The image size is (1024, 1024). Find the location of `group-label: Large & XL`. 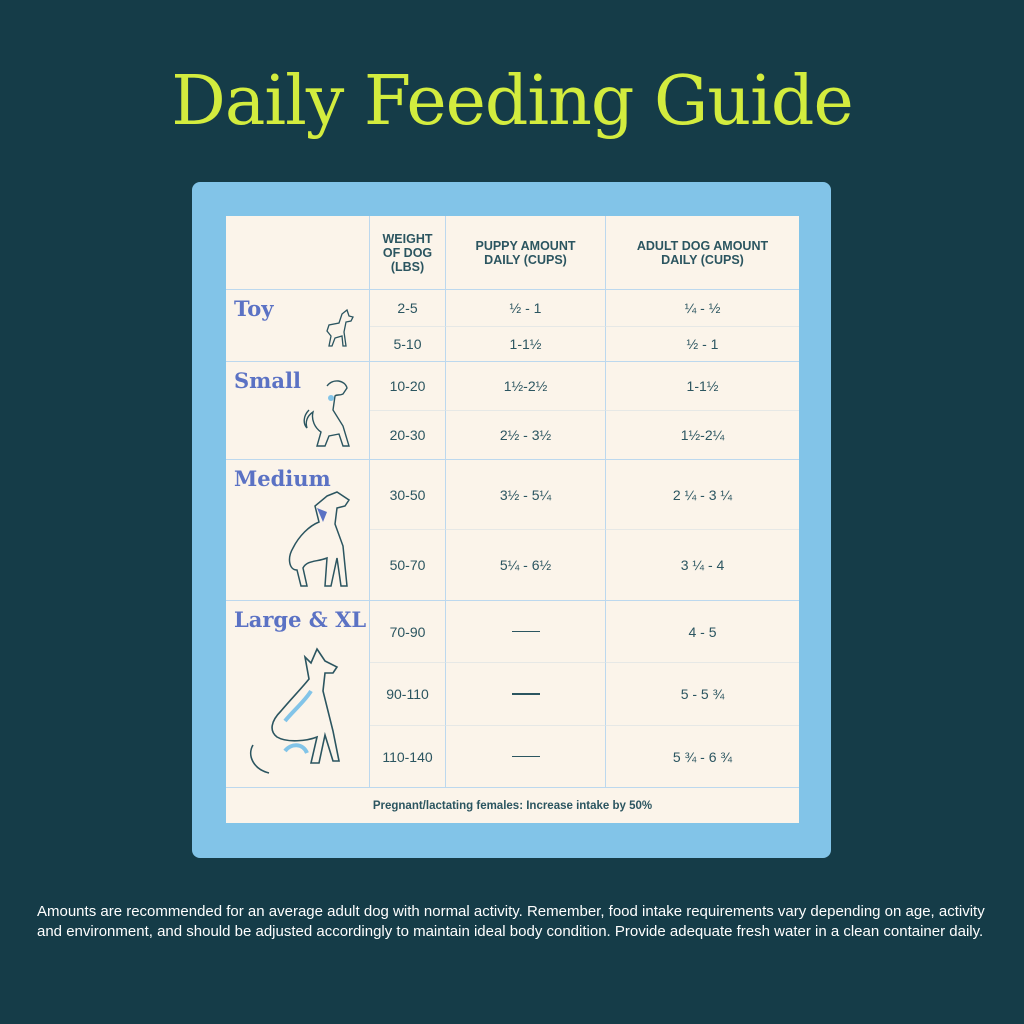

group-label: Large & XL is located at coordinates (300, 619).